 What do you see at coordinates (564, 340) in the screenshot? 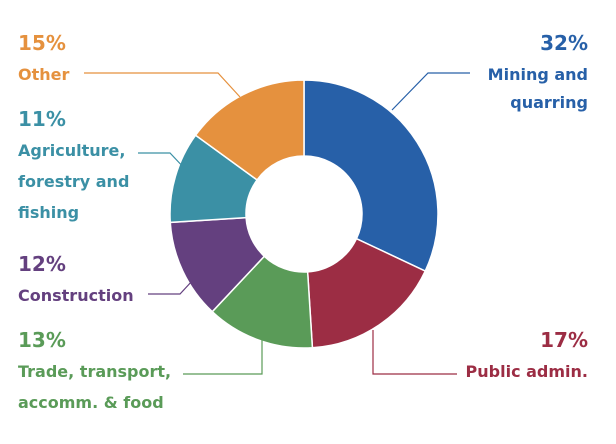
I see `slice-percent-label-1: 17%` at bounding box center [564, 340].